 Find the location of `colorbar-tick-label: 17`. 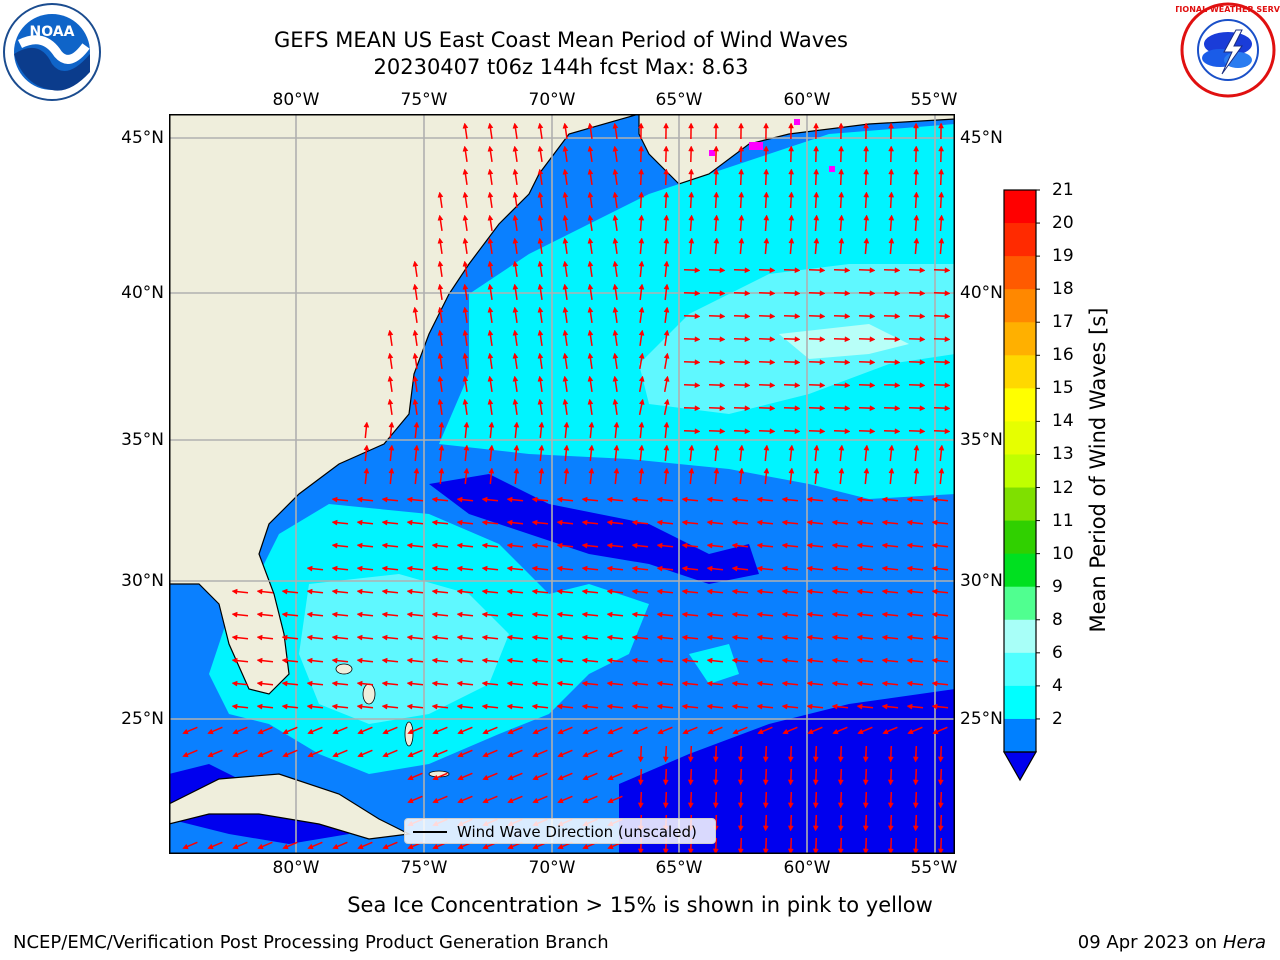

colorbar-tick-label: 17 is located at coordinates (1063, 322).